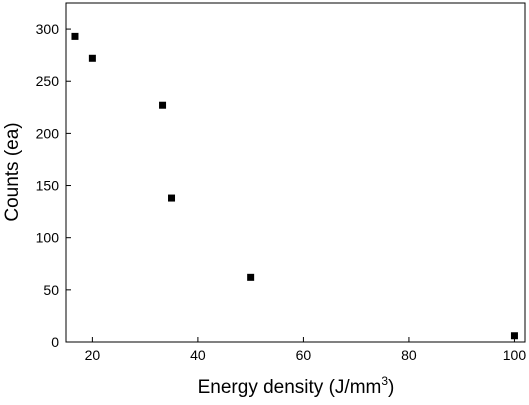 The height and width of the screenshot is (405, 529). What do you see at coordinates (55, 342) in the screenshot?
I see `y-tick-label: 0` at bounding box center [55, 342].